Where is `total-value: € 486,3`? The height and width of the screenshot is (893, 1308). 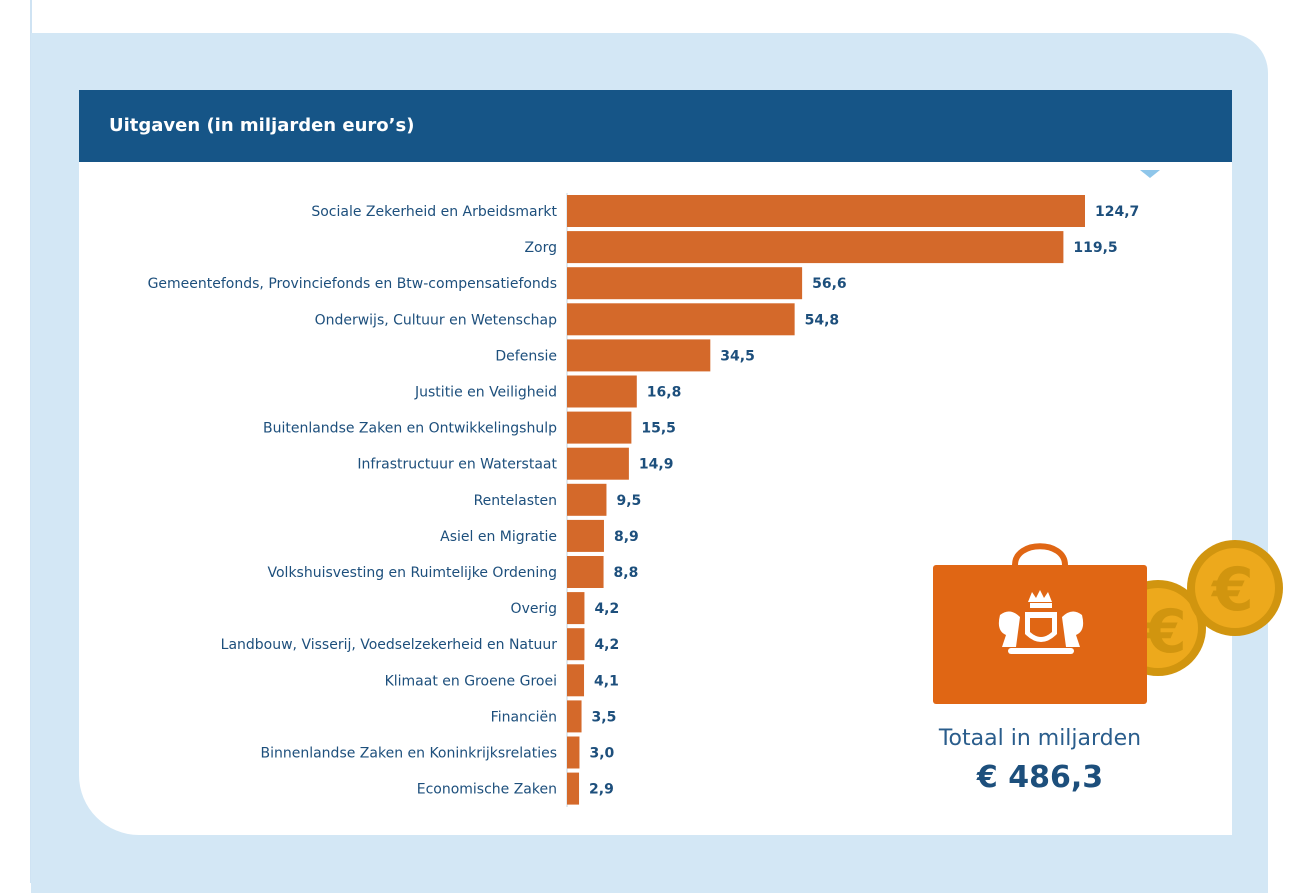 total-value: € 486,3 is located at coordinates (1040, 777).